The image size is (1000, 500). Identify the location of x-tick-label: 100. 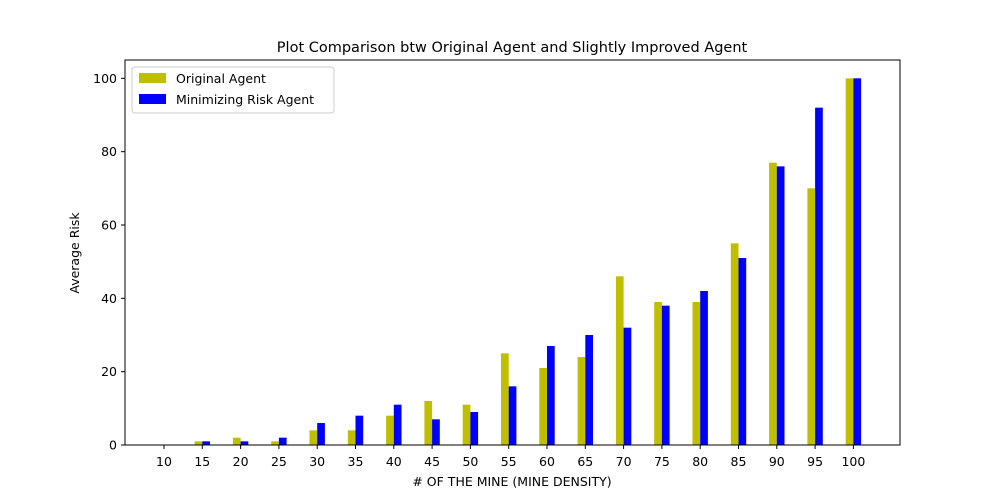
(853, 461).